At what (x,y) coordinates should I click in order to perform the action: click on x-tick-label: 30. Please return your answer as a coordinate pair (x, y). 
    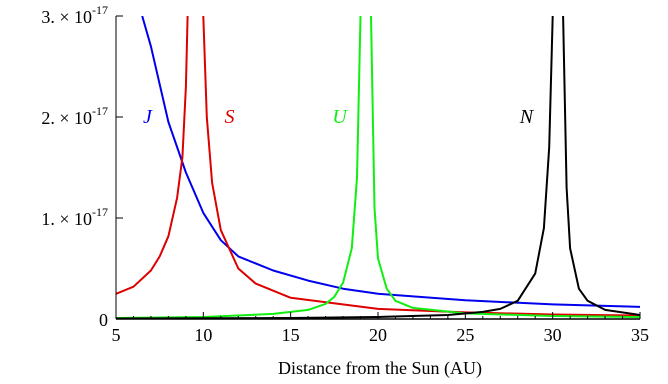
    Looking at the image, I should click on (553, 335).